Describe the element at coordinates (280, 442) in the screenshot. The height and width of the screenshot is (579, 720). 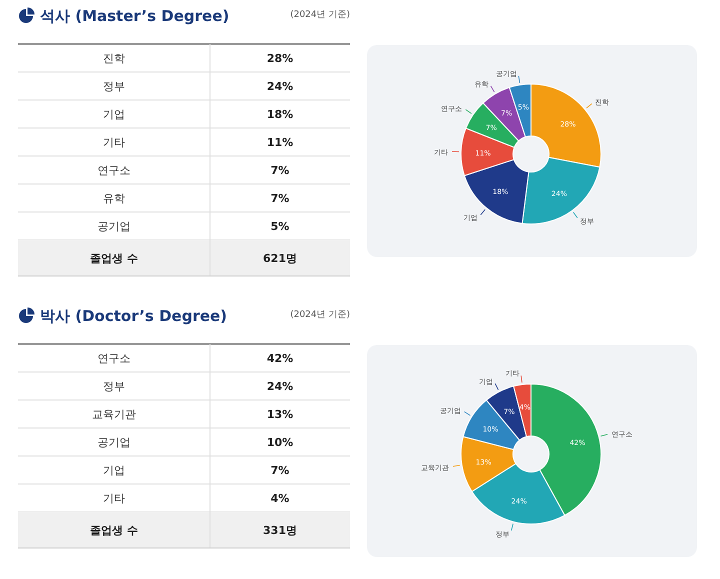
I see `text: 10%` at that location.